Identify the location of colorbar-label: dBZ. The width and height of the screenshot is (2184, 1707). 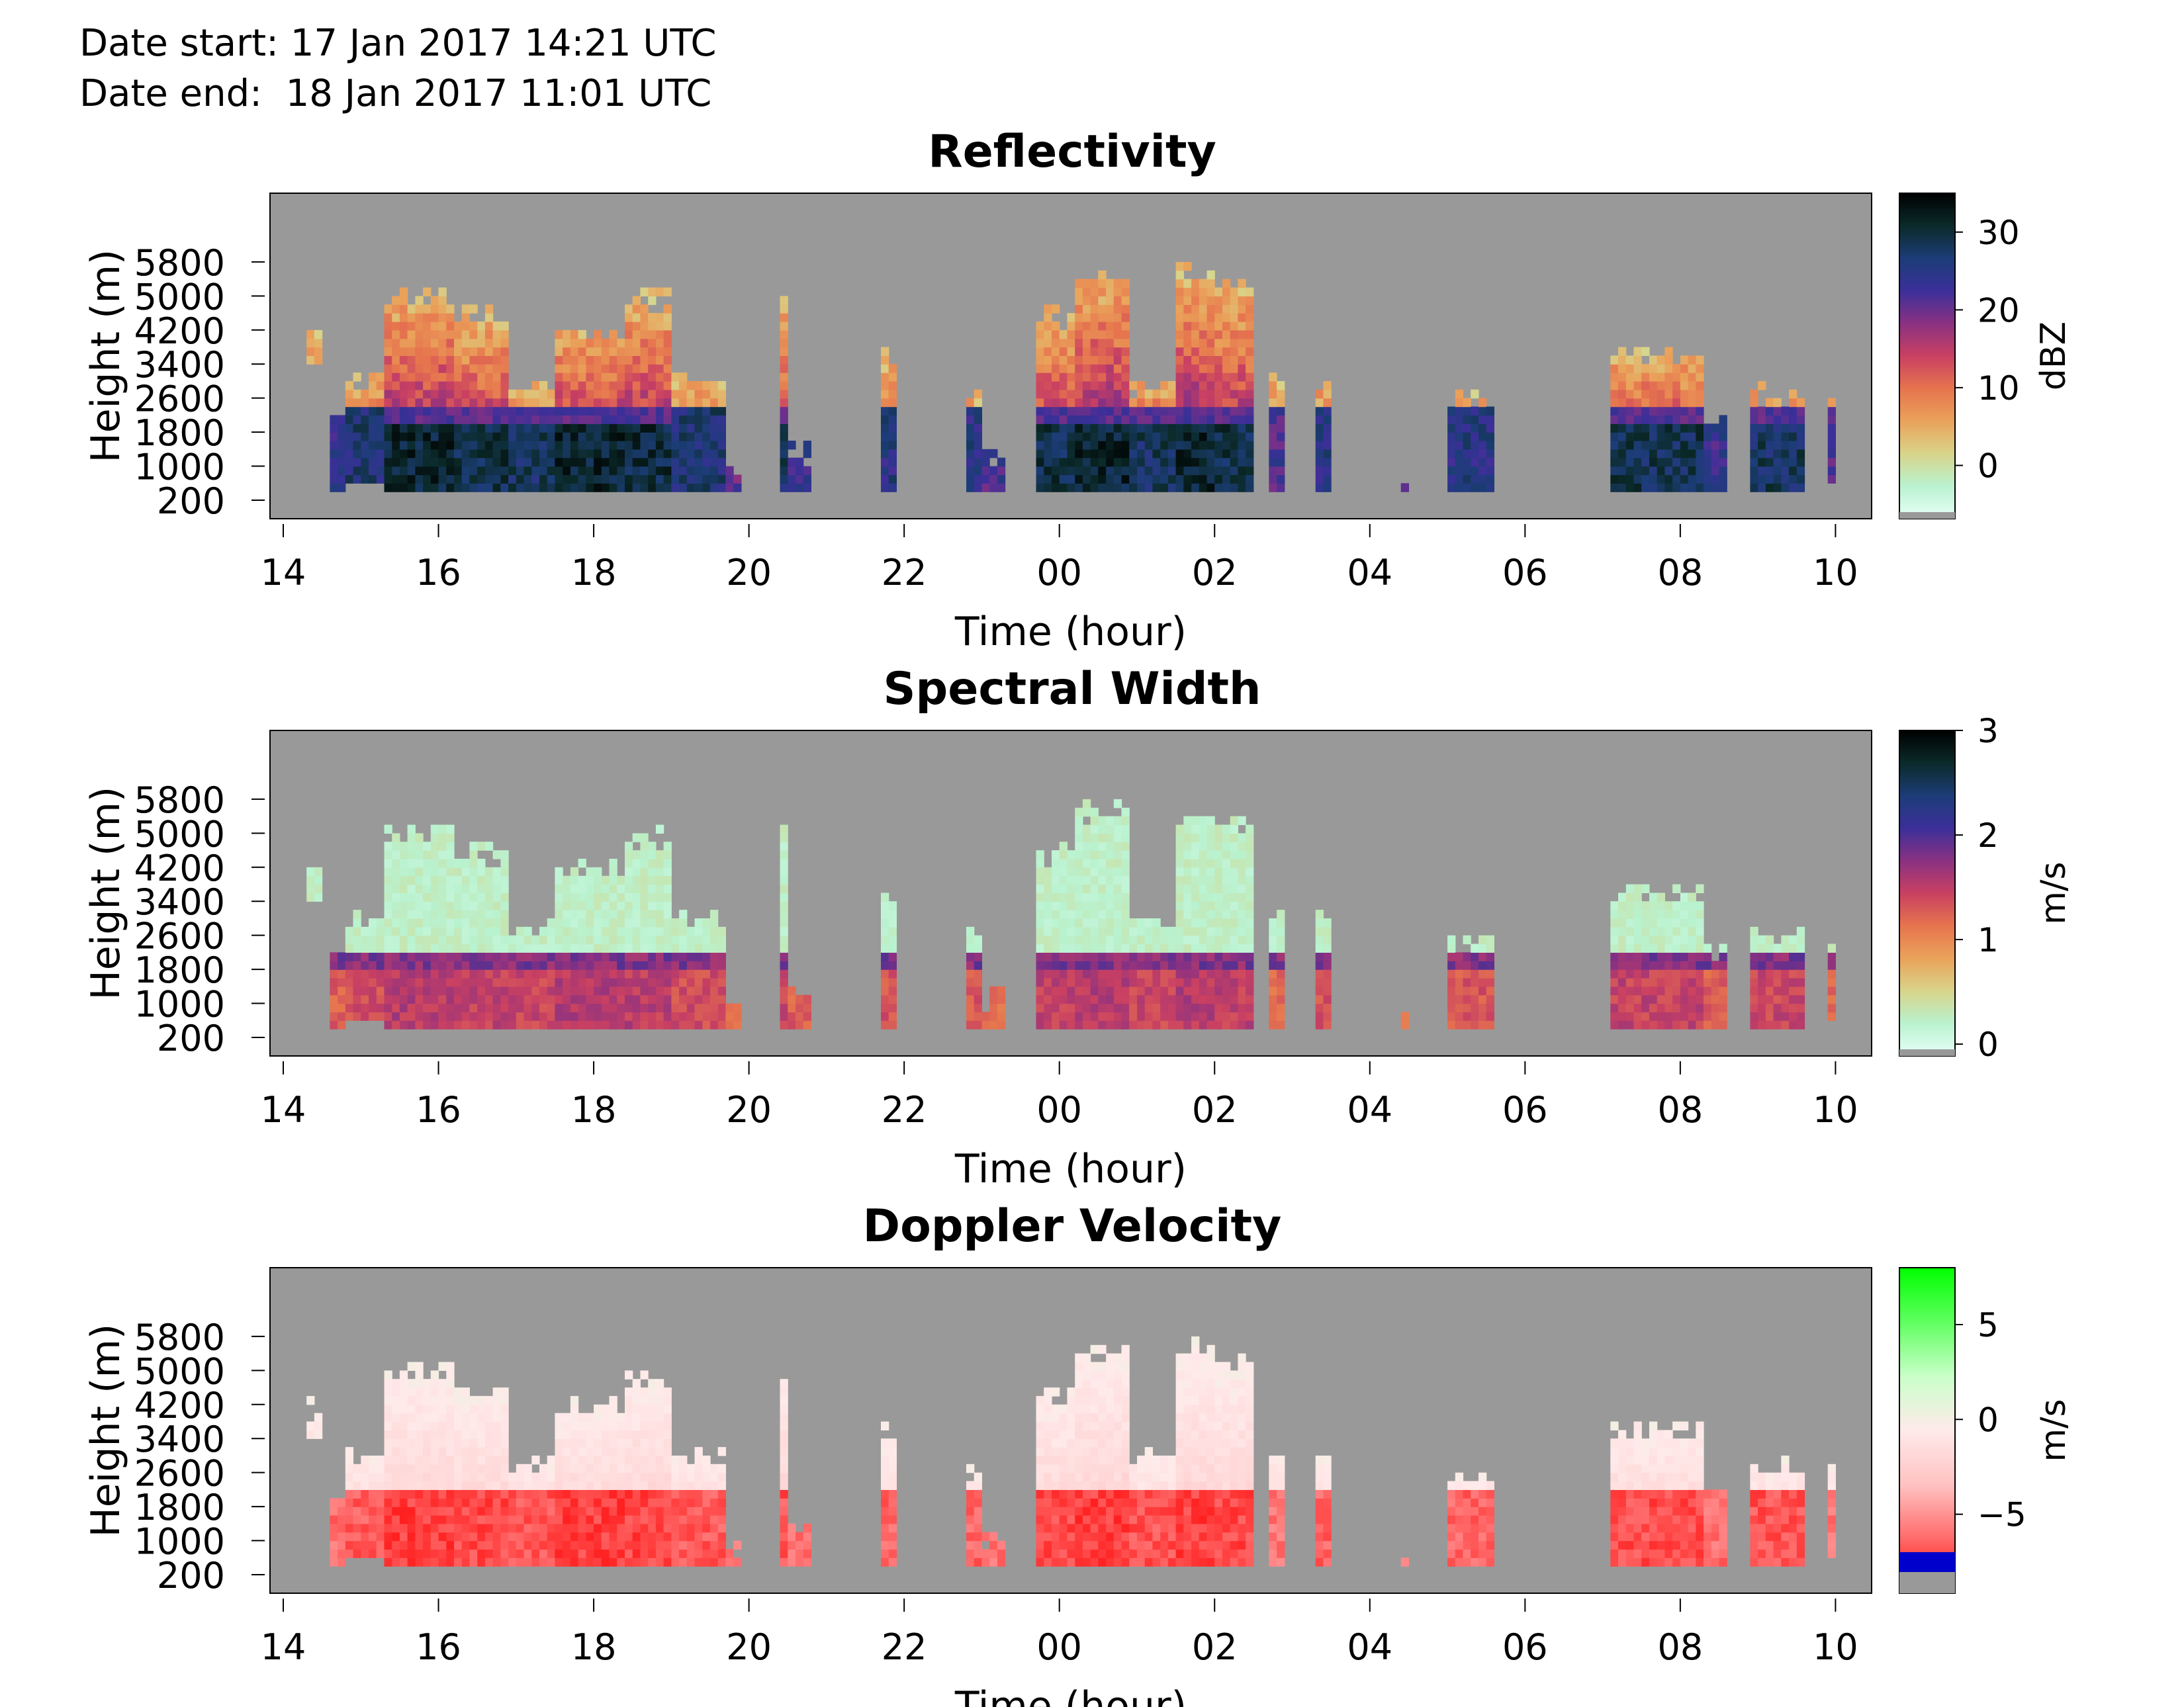
(2053, 356).